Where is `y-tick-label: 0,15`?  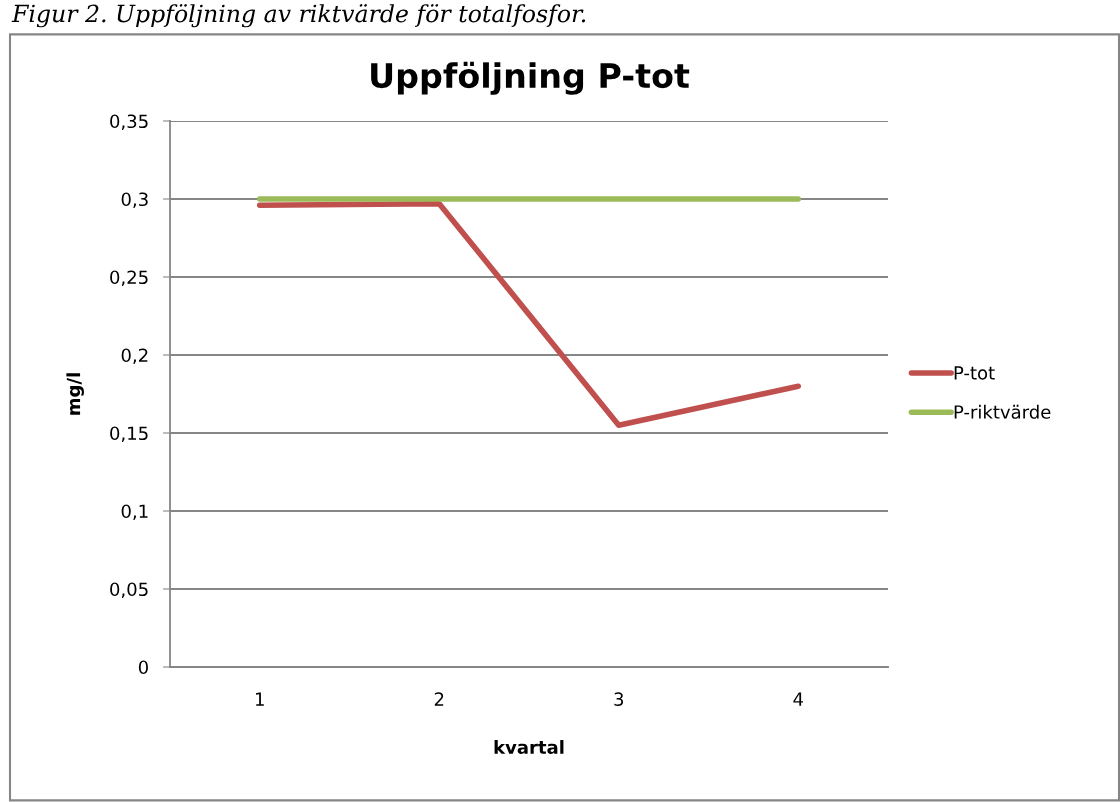 y-tick-label: 0,15 is located at coordinates (129, 434).